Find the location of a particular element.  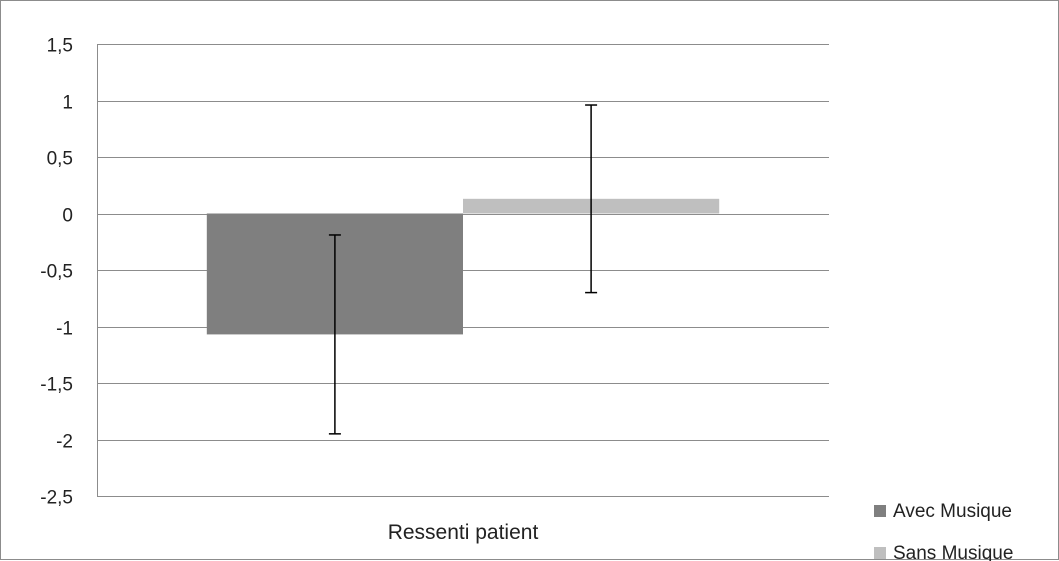

y-tick-label: -1 is located at coordinates (64, 329).